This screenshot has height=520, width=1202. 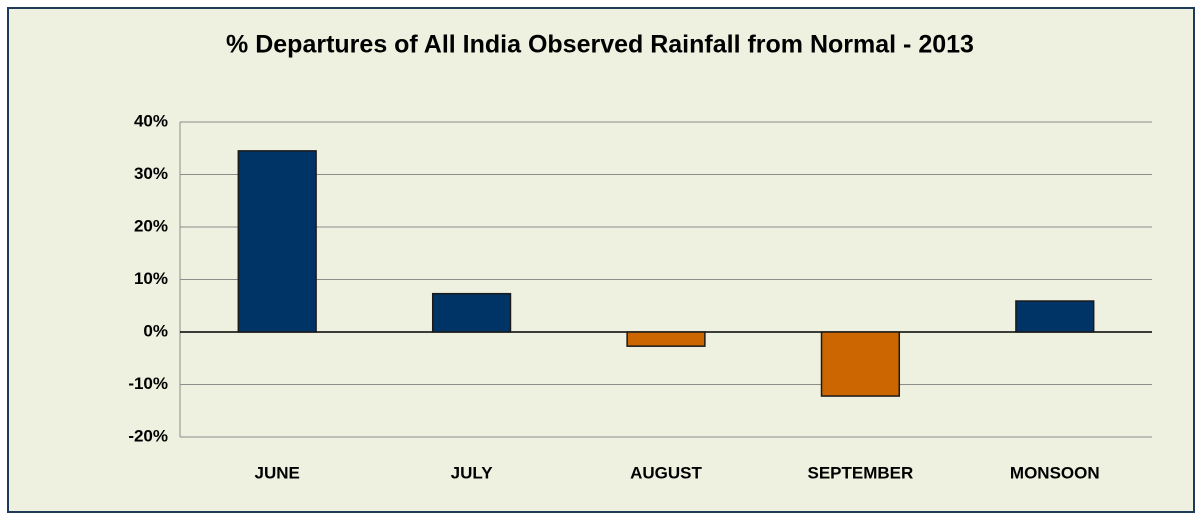 I want to click on x-tick-label: AUGUST, so click(x=666, y=472).